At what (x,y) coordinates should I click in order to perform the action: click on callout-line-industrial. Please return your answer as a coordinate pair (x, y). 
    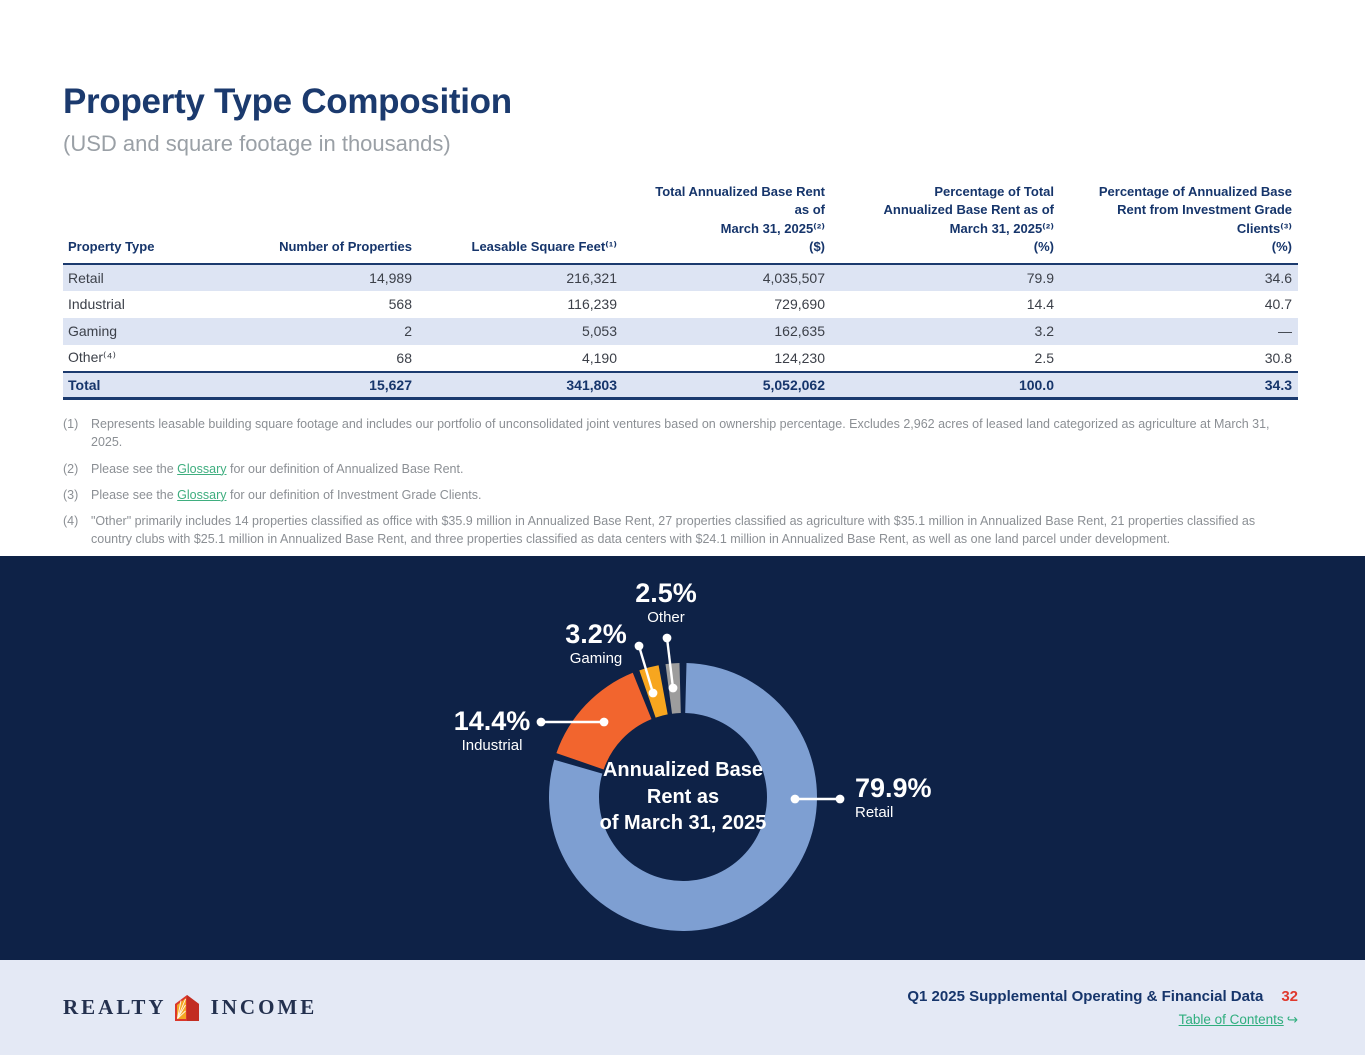
    Looking at the image, I should click on (572, 722).